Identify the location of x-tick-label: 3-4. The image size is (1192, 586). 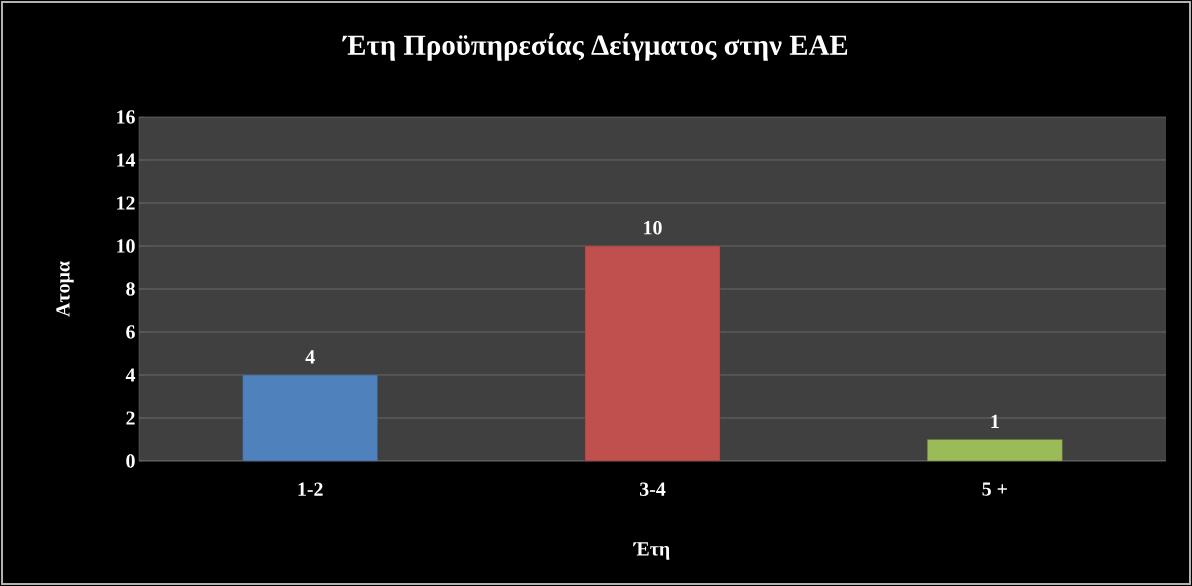
(652, 489).